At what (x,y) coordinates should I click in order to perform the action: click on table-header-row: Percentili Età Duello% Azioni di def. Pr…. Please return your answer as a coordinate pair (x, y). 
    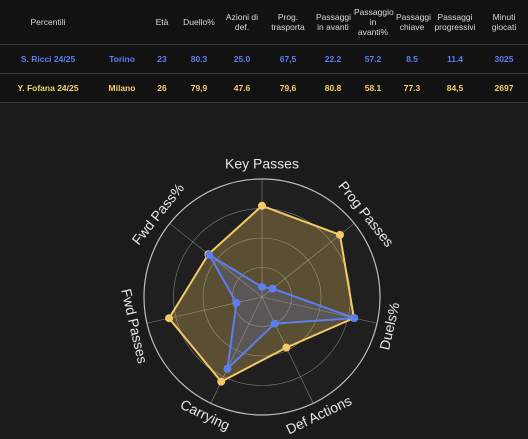
    Looking at the image, I should click on (264, 22).